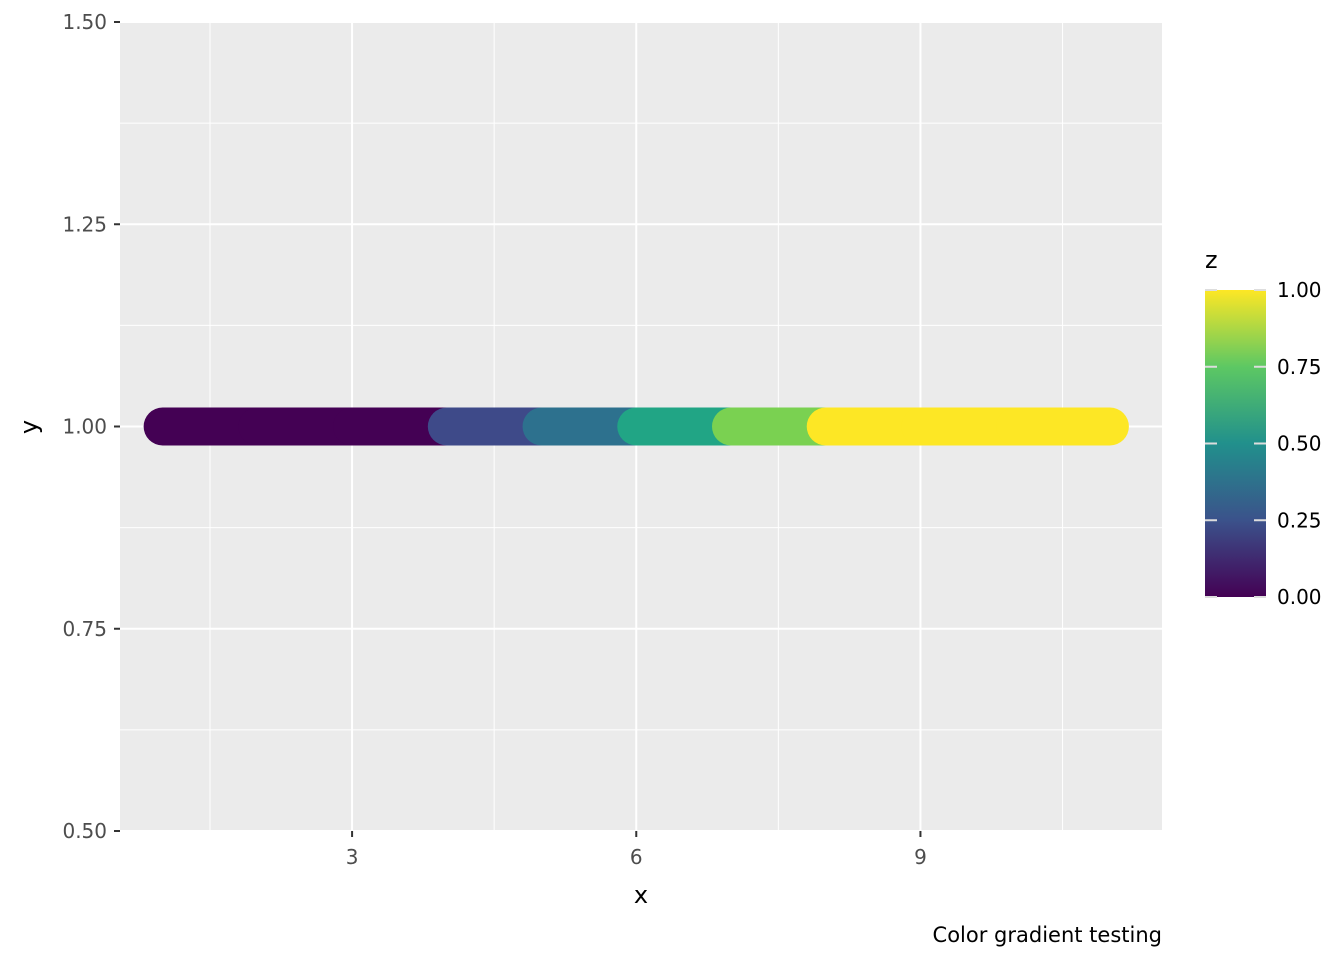 The image size is (1344, 964). I want to click on chart-caption: Color gradient testing, so click(1047, 935).